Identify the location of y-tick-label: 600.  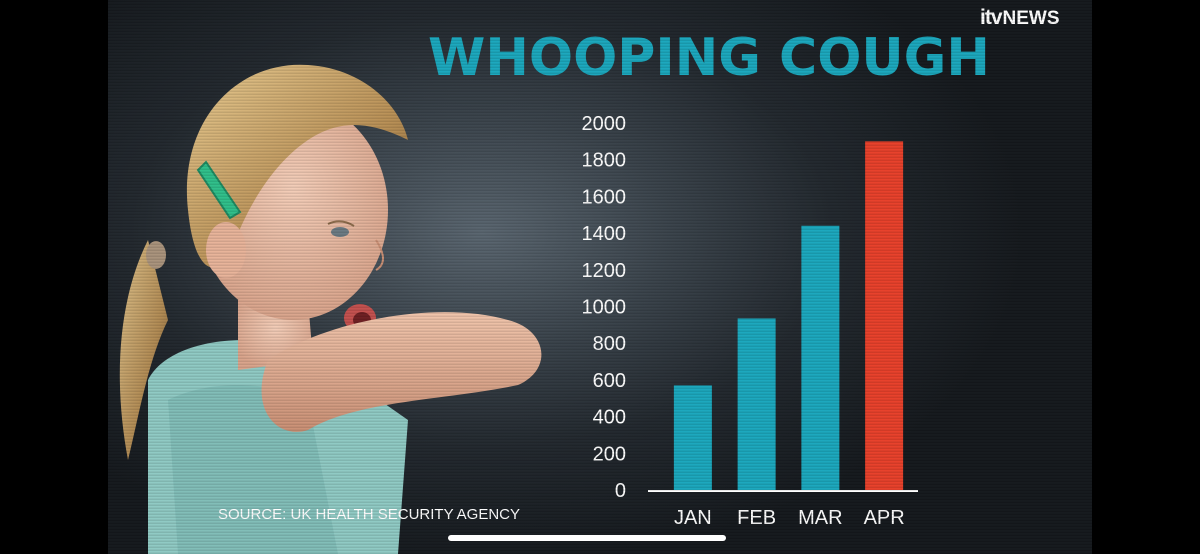
(609, 381).